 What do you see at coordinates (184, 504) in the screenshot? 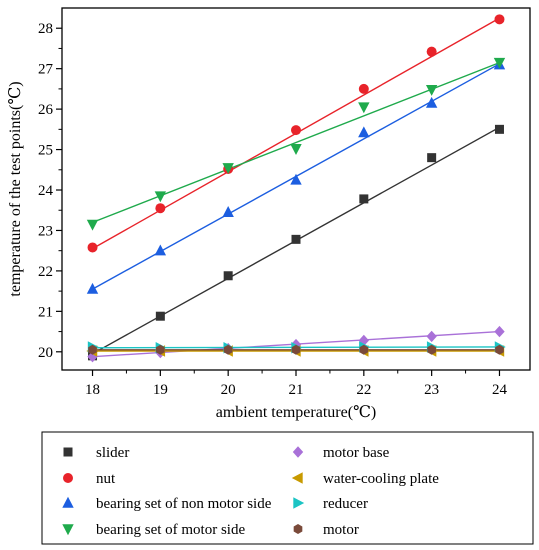
I see `legend-label: bearing set of non motor side` at bounding box center [184, 504].